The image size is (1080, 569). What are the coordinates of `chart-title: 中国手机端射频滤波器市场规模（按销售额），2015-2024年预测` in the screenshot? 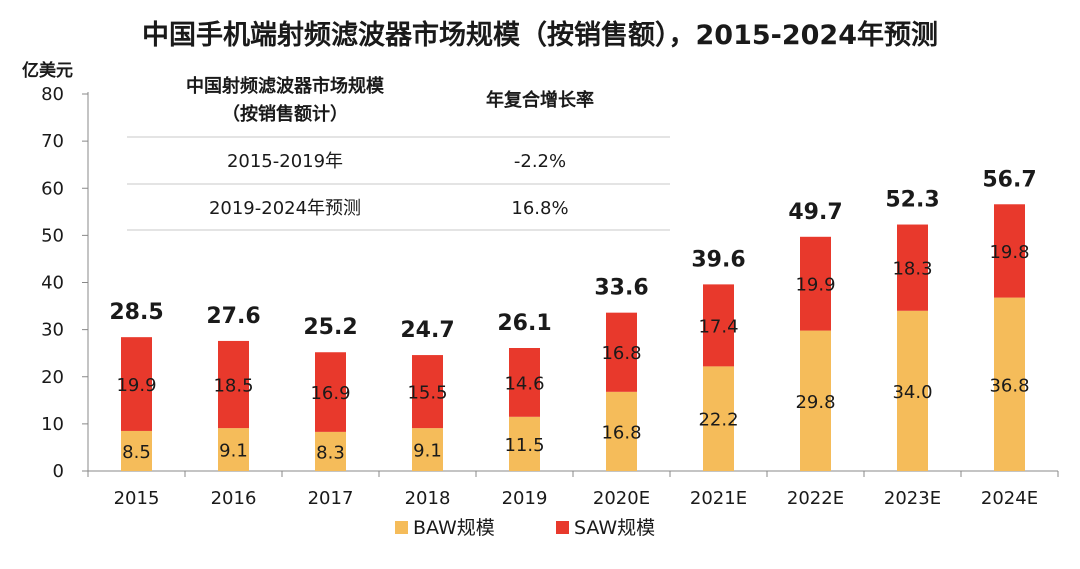 It's located at (540, 35).